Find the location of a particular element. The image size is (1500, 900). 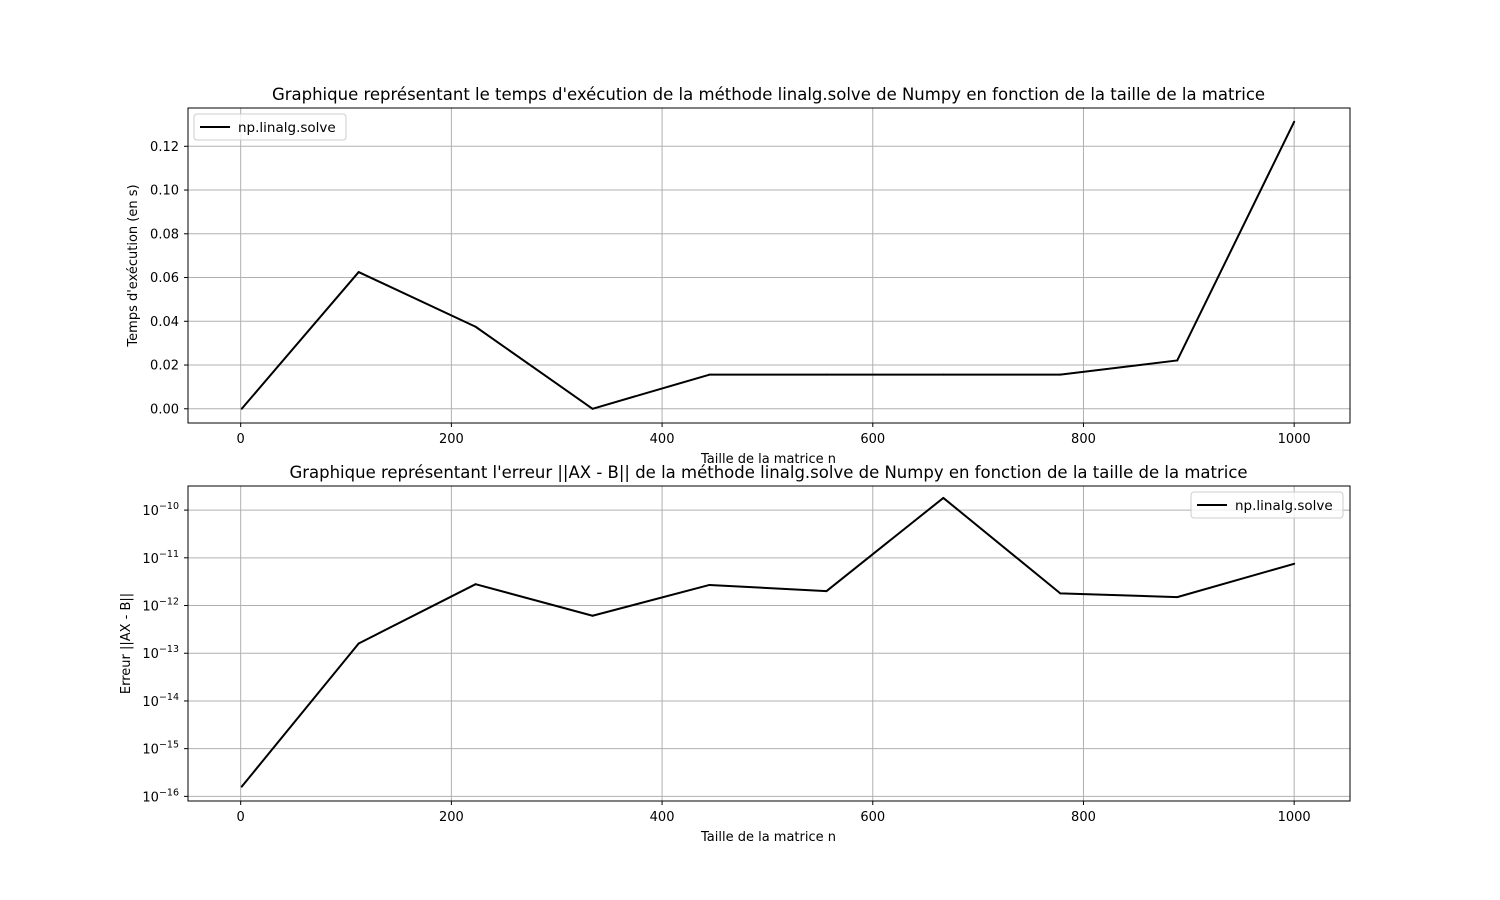

y-tick-label: 10−13 is located at coordinates (160, 653).